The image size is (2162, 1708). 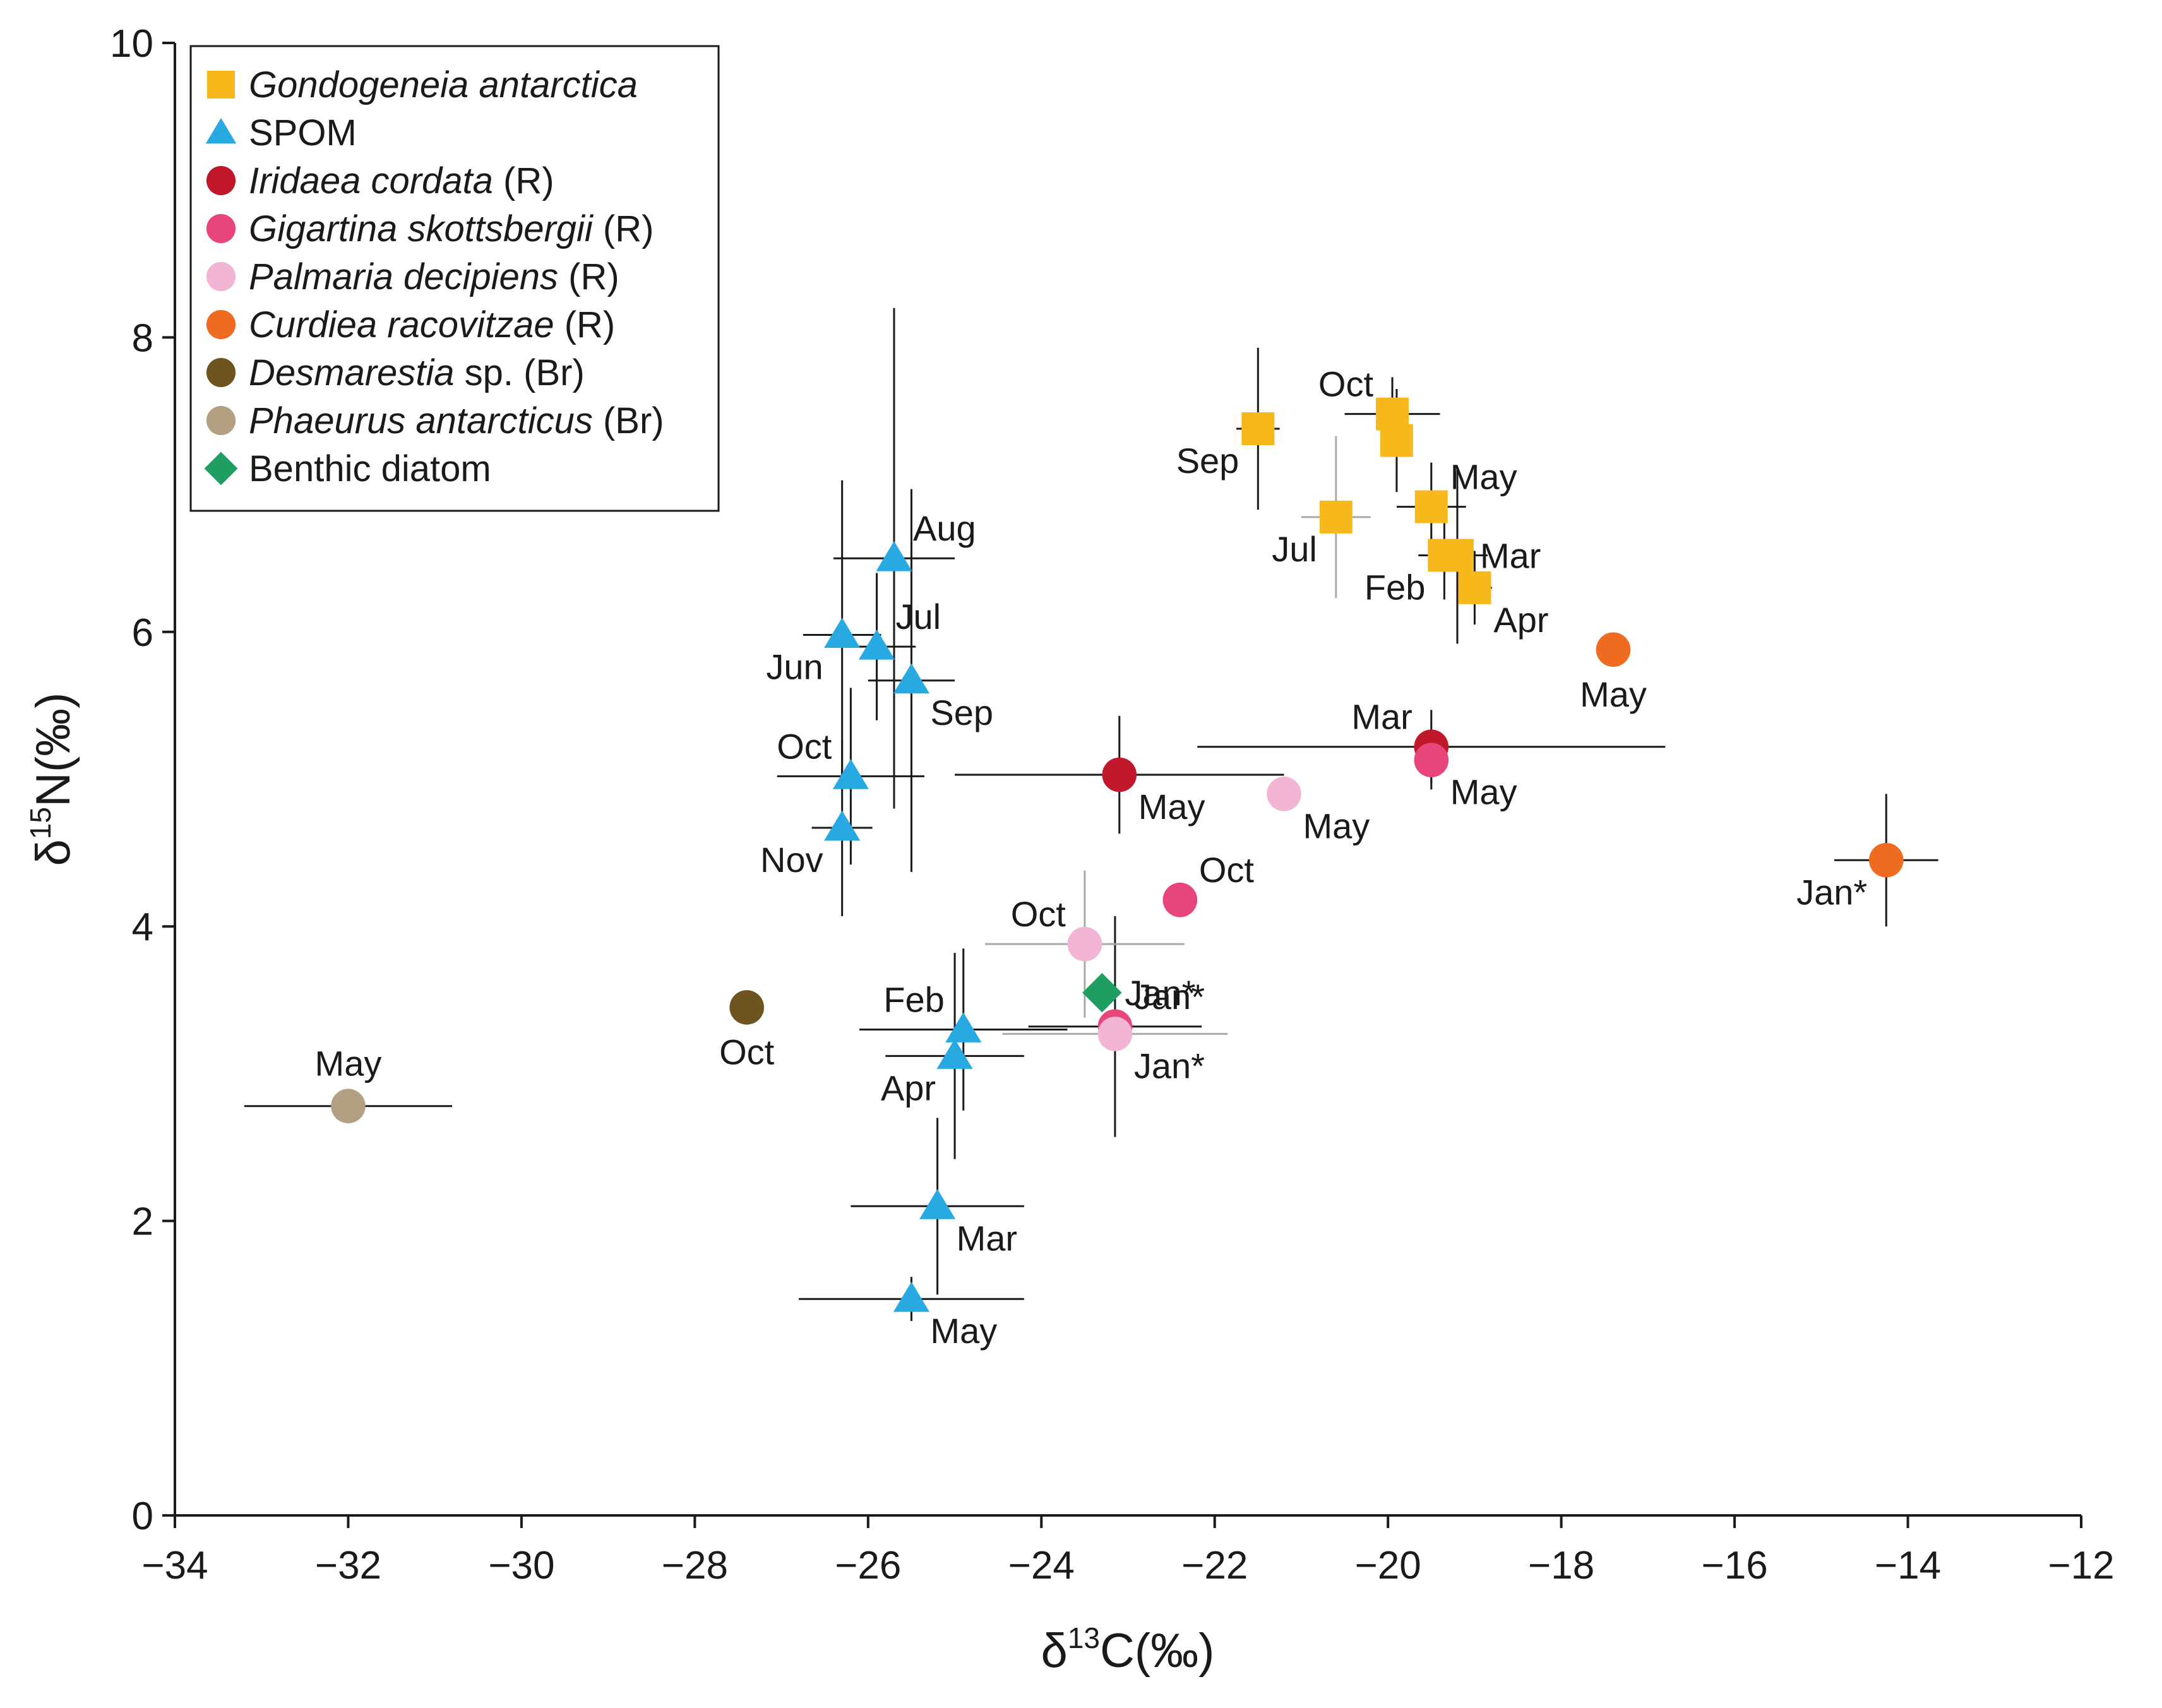 I want to click on legend-marker-gondogeneia-antarctica, so click(x=221, y=85).